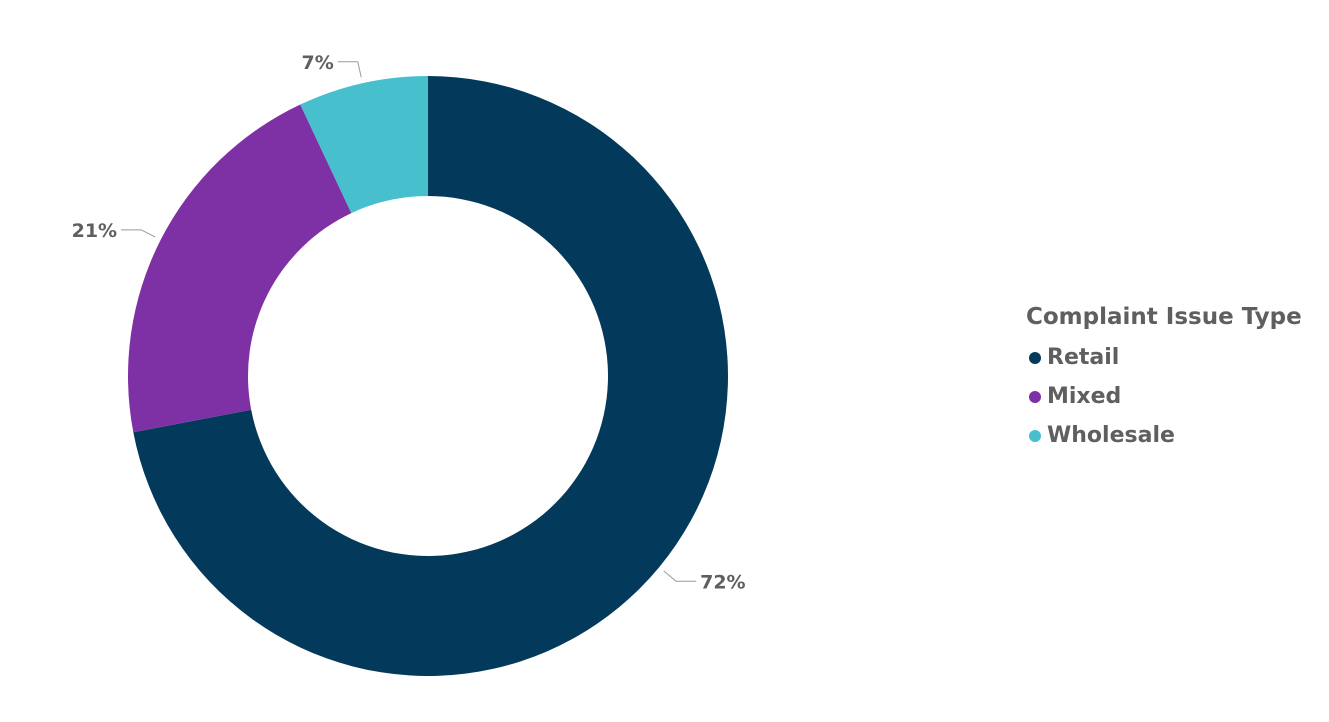 The height and width of the screenshot is (722, 1329). I want to click on data-label-wholesale: 7%, so click(317, 63).